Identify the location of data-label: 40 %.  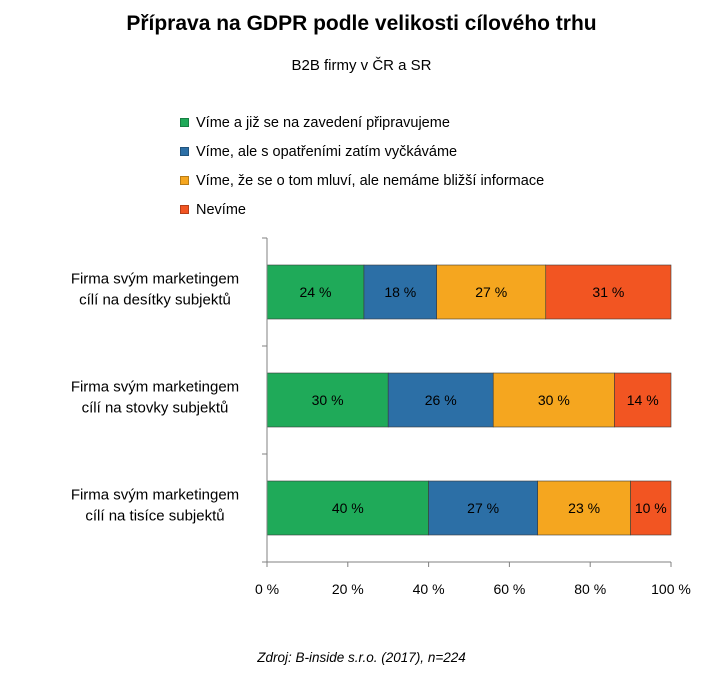
(348, 508).